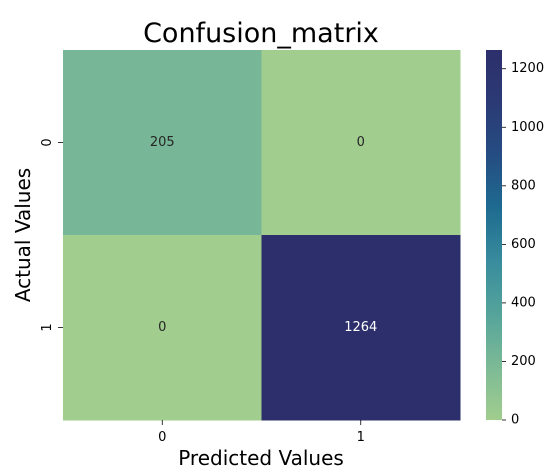  Describe the element at coordinates (47, 327) in the screenshot. I see `y-tick-label-1: 1` at that location.